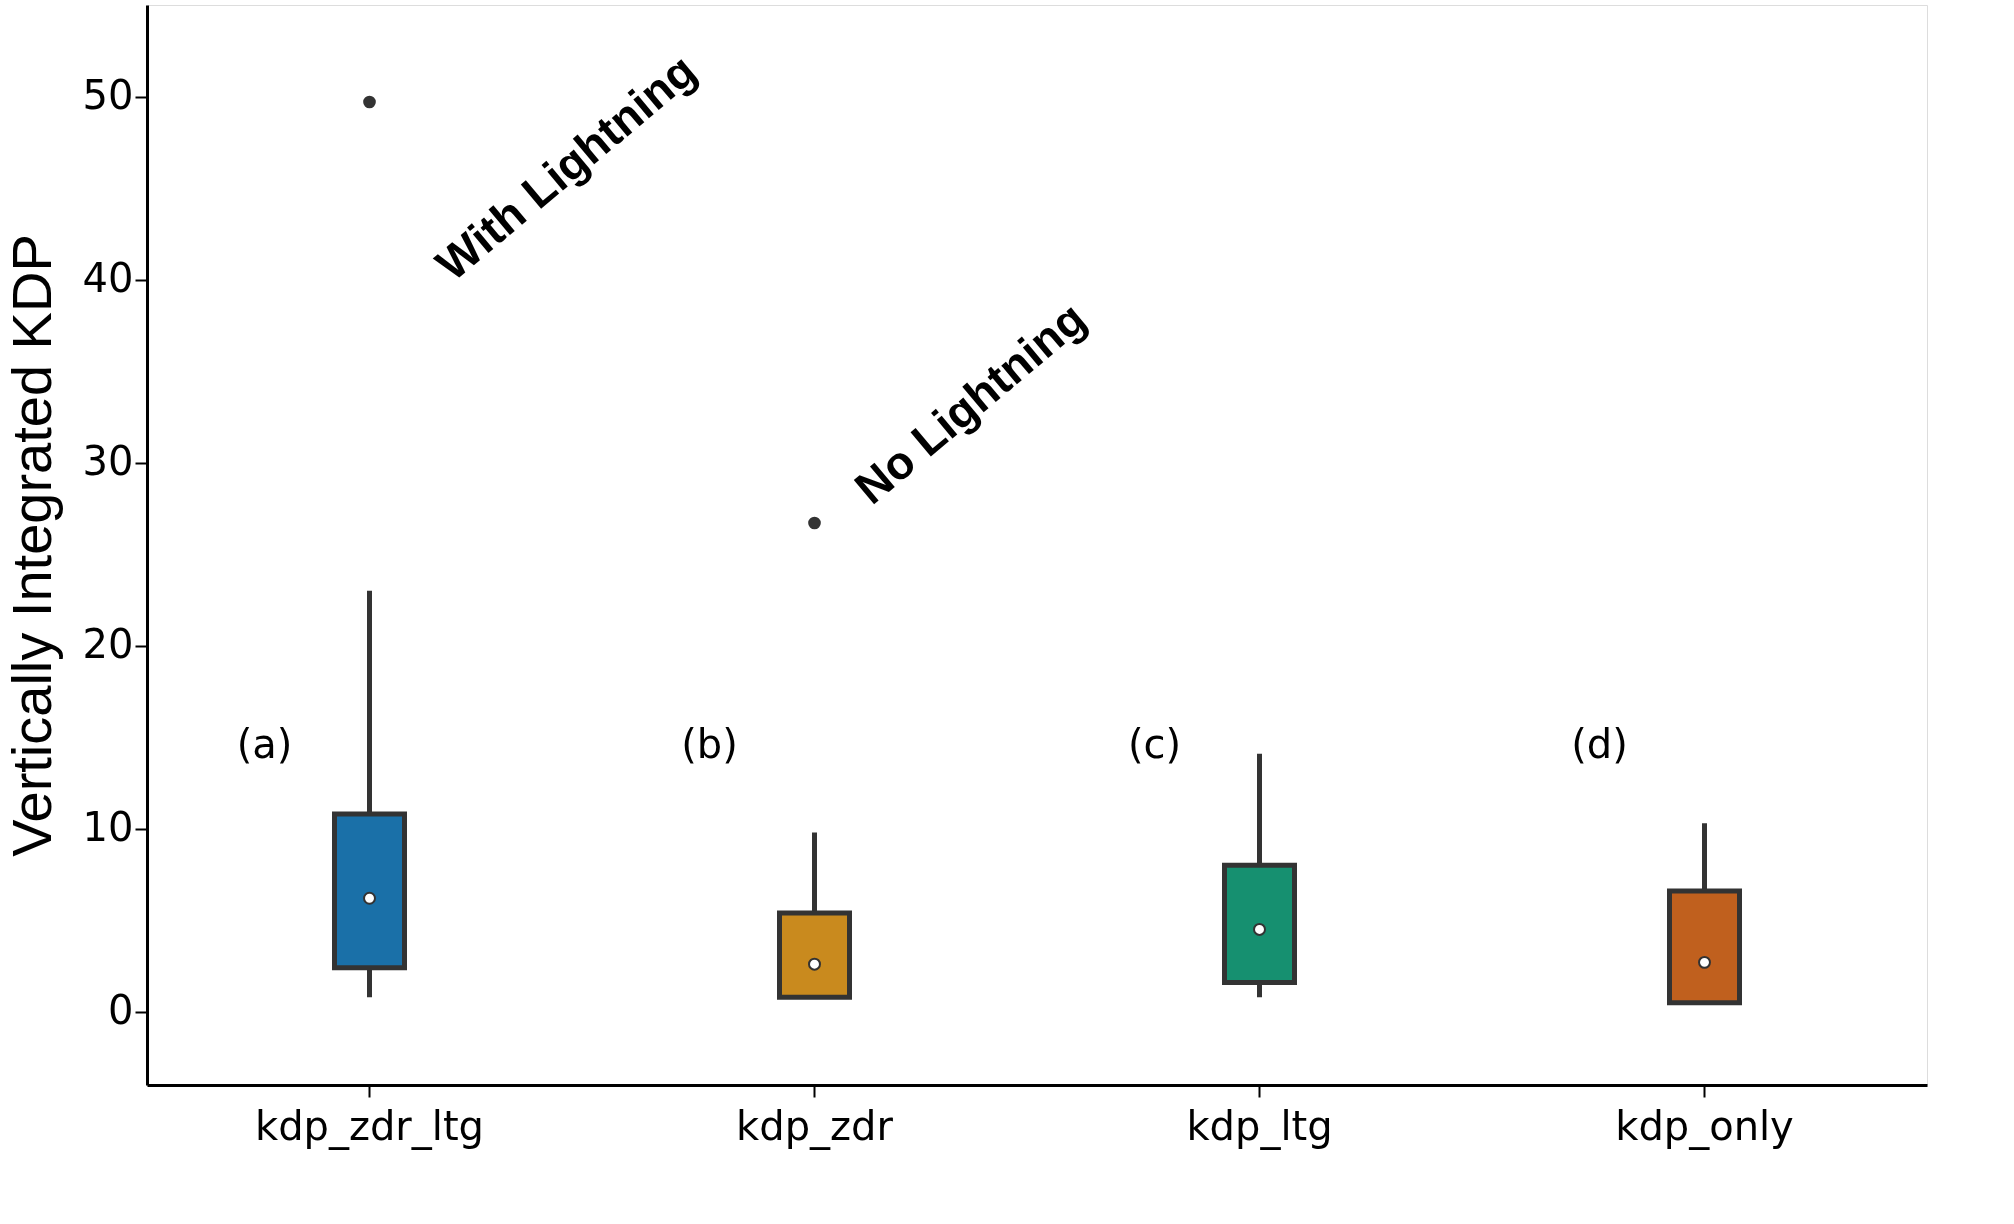  Describe the element at coordinates (108, 461) in the screenshot. I see `y-tick-label: 30` at that location.